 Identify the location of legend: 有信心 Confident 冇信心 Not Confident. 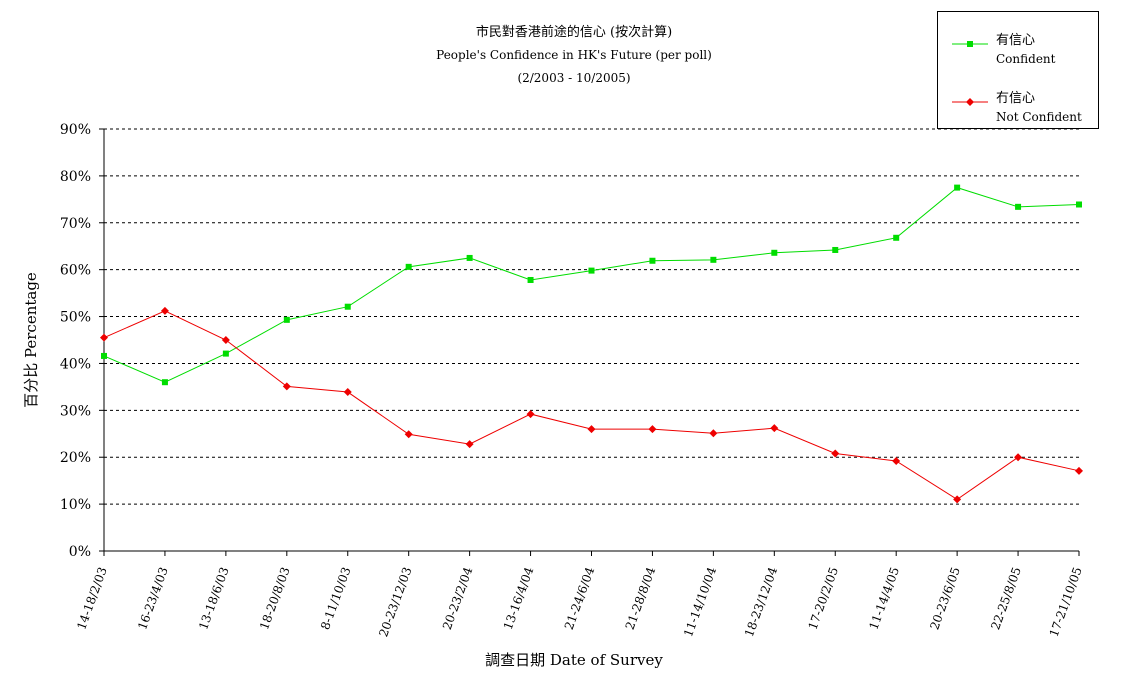
(1018, 70).